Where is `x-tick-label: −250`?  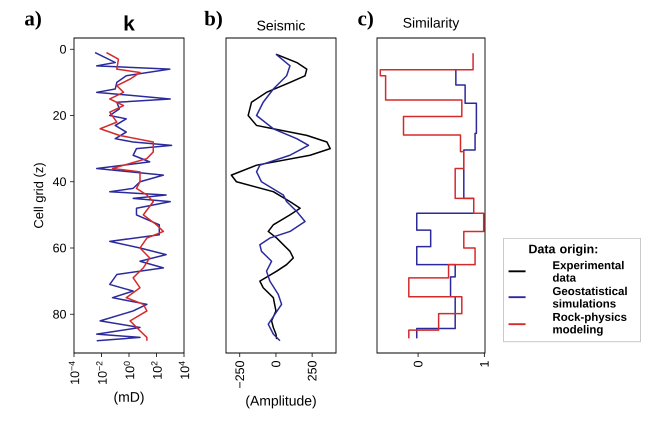
x-tick-label: −250 is located at coordinates (239, 374).